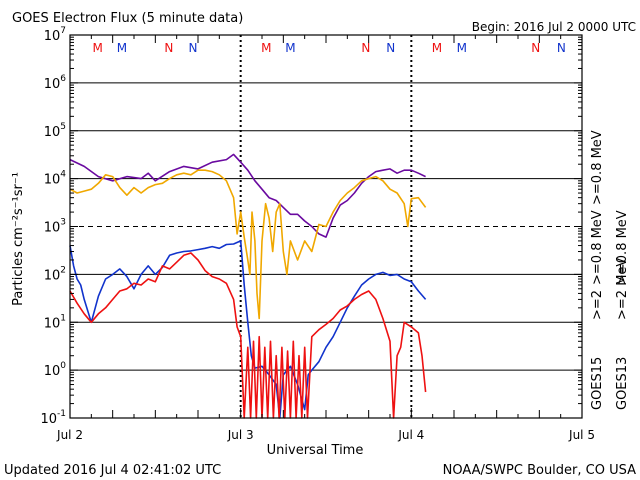 Image resolution: width=640 pixels, height=480 pixels. Describe the element at coordinates (69, 435) in the screenshot. I see `x-tick-label: Jul 2` at that location.